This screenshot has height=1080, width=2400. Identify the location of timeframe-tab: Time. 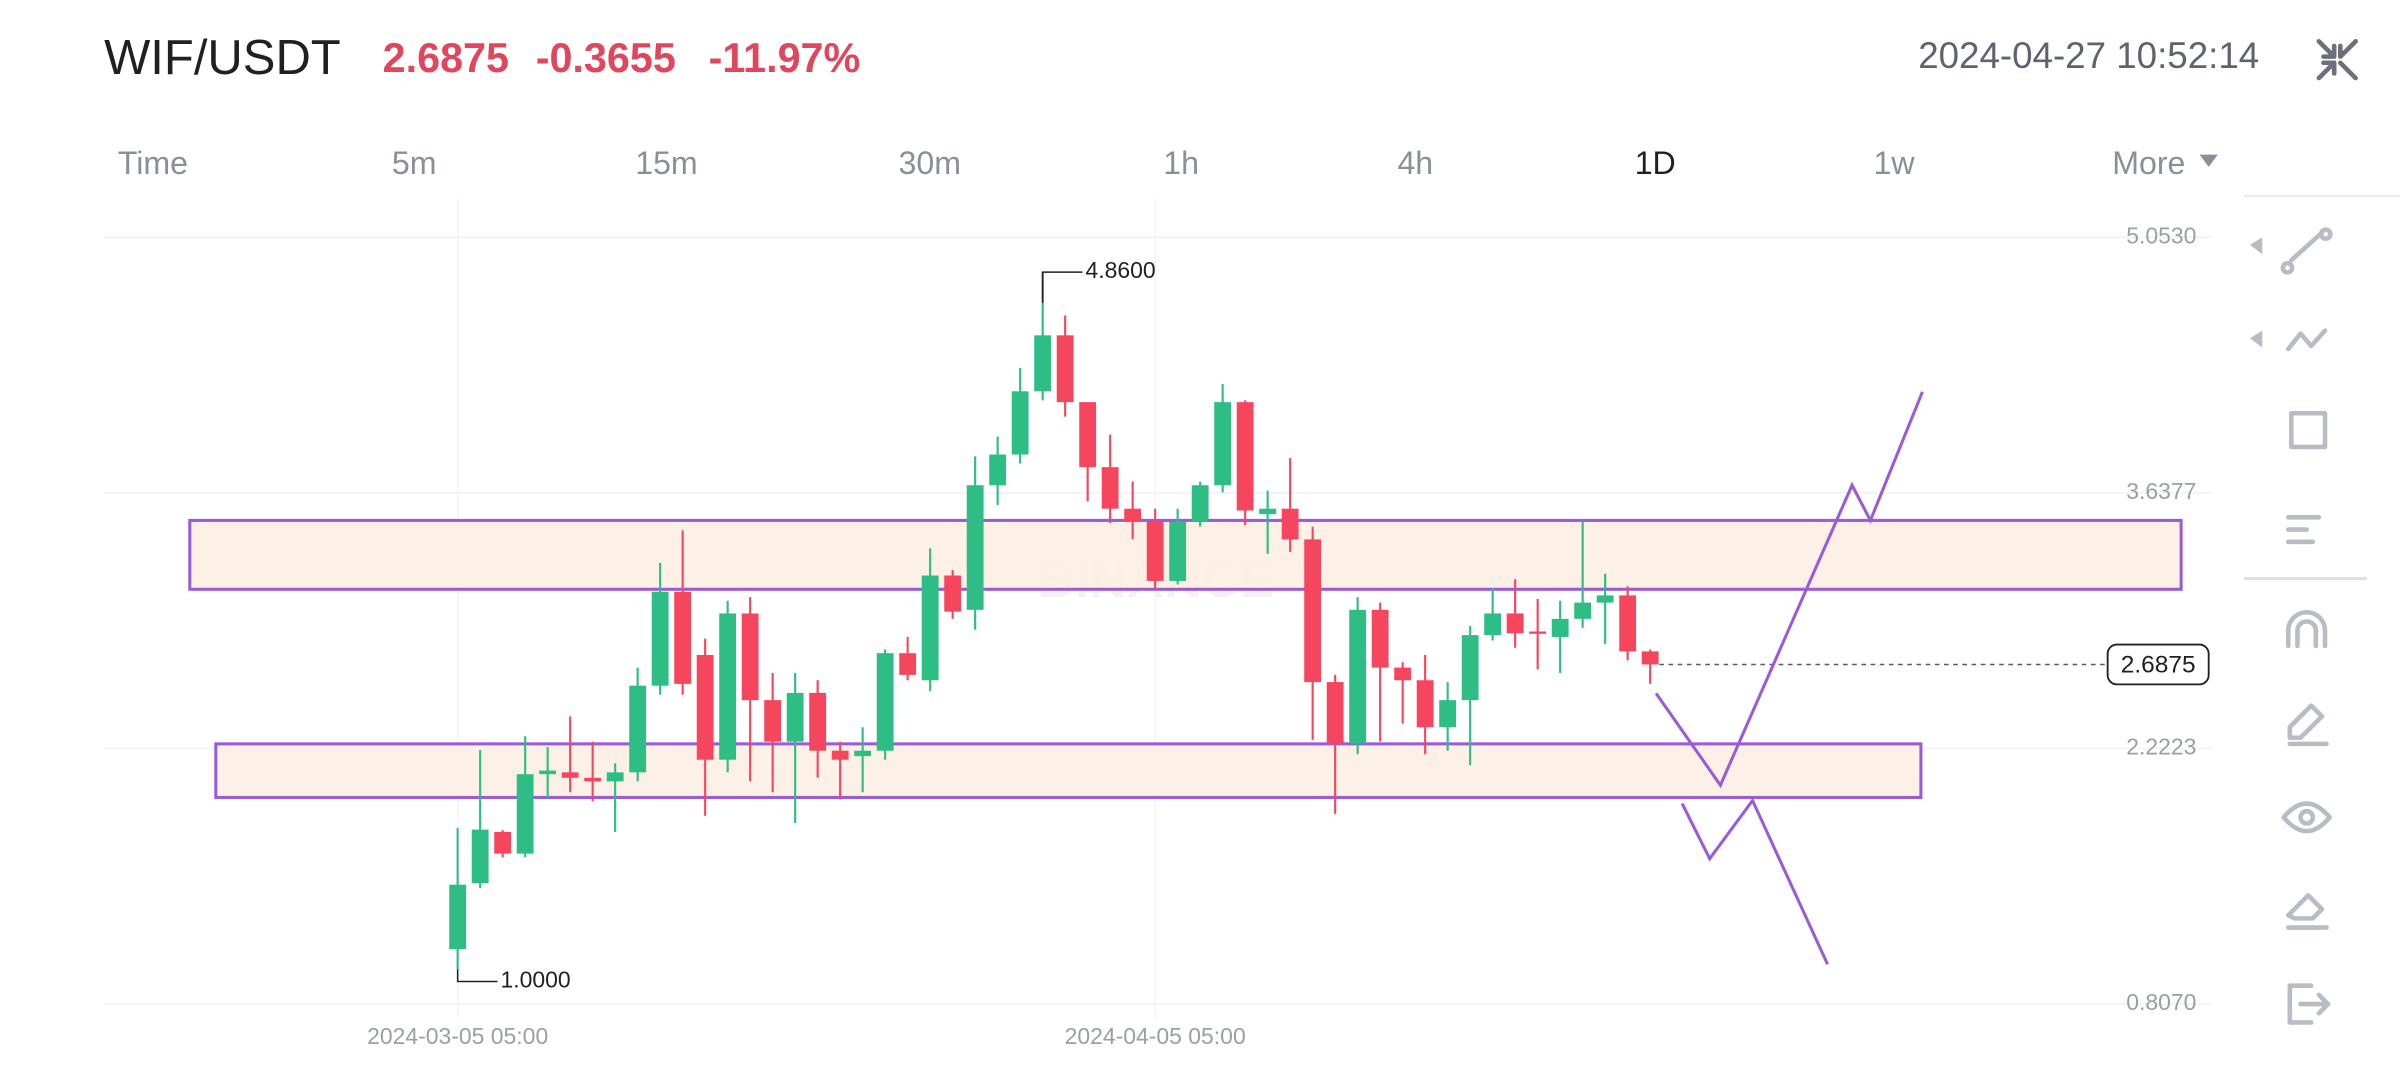
(153, 163).